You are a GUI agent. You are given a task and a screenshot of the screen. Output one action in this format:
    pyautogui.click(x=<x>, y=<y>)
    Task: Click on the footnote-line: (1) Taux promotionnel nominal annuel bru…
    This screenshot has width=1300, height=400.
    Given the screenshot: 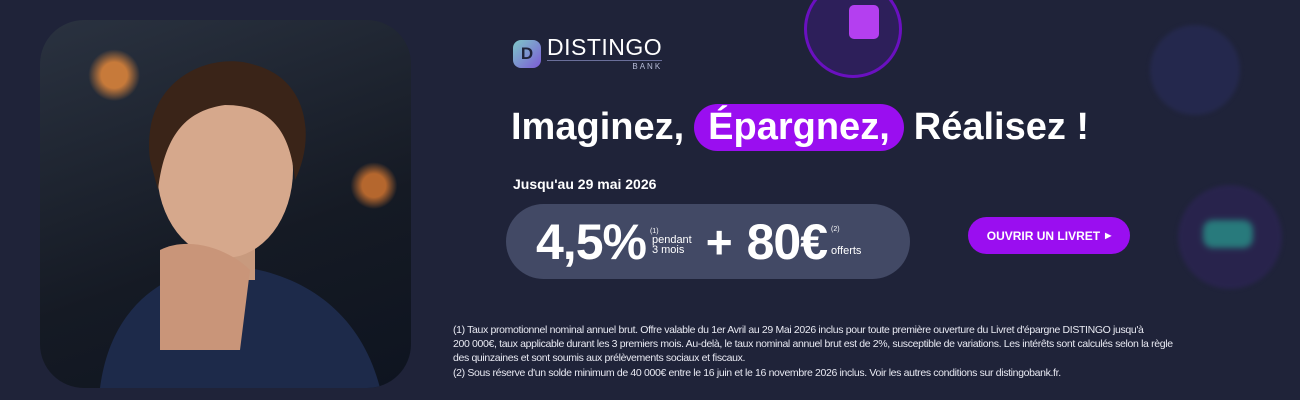 What is the action you would take?
    pyautogui.click(x=798, y=330)
    